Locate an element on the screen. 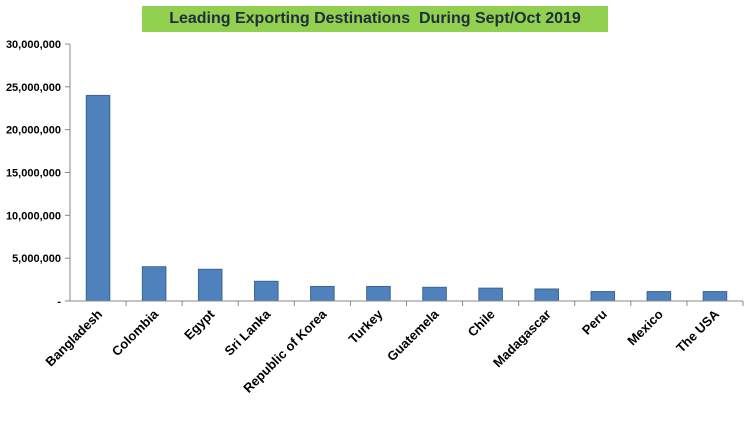  x-tick-label: Guatemela is located at coordinates (413, 335).